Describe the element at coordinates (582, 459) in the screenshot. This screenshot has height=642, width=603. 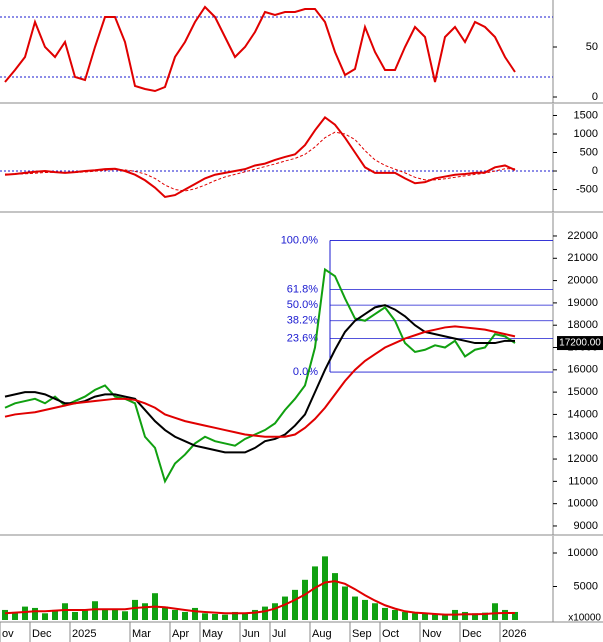
I see `y-tick-label: 12000` at that location.